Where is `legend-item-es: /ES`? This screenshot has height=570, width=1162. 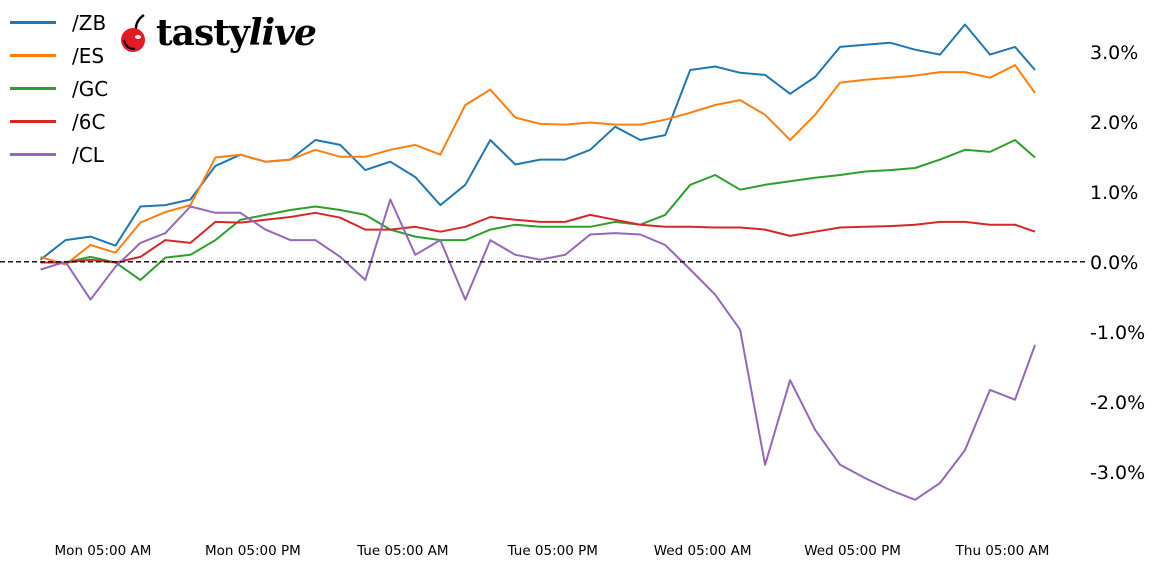
legend-item-es: /ES is located at coordinates (59, 55).